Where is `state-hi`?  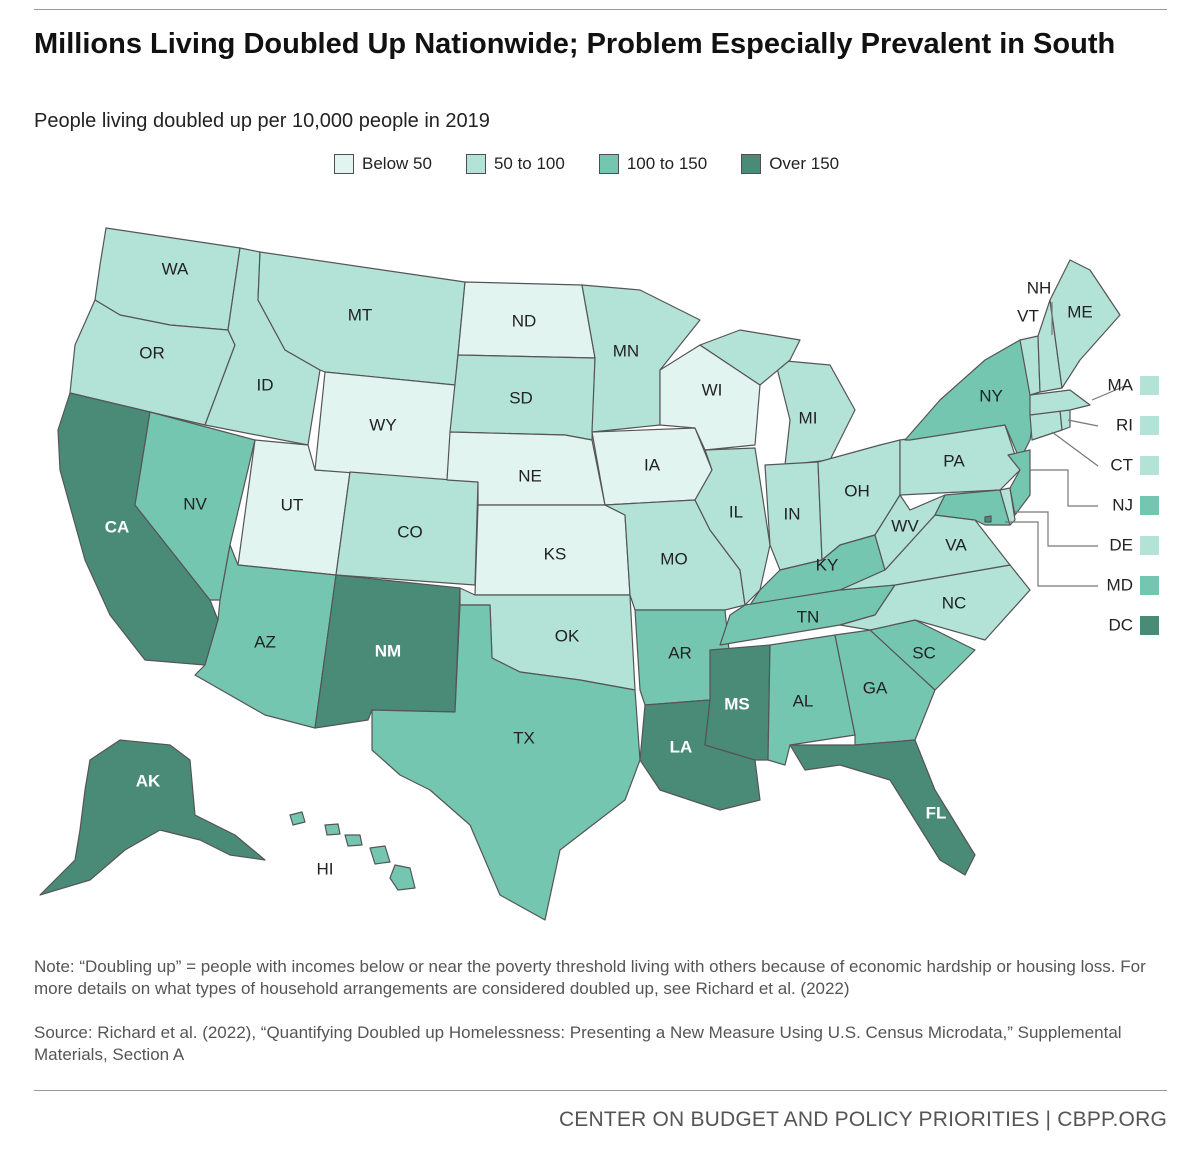
state-hi is located at coordinates (352, 851).